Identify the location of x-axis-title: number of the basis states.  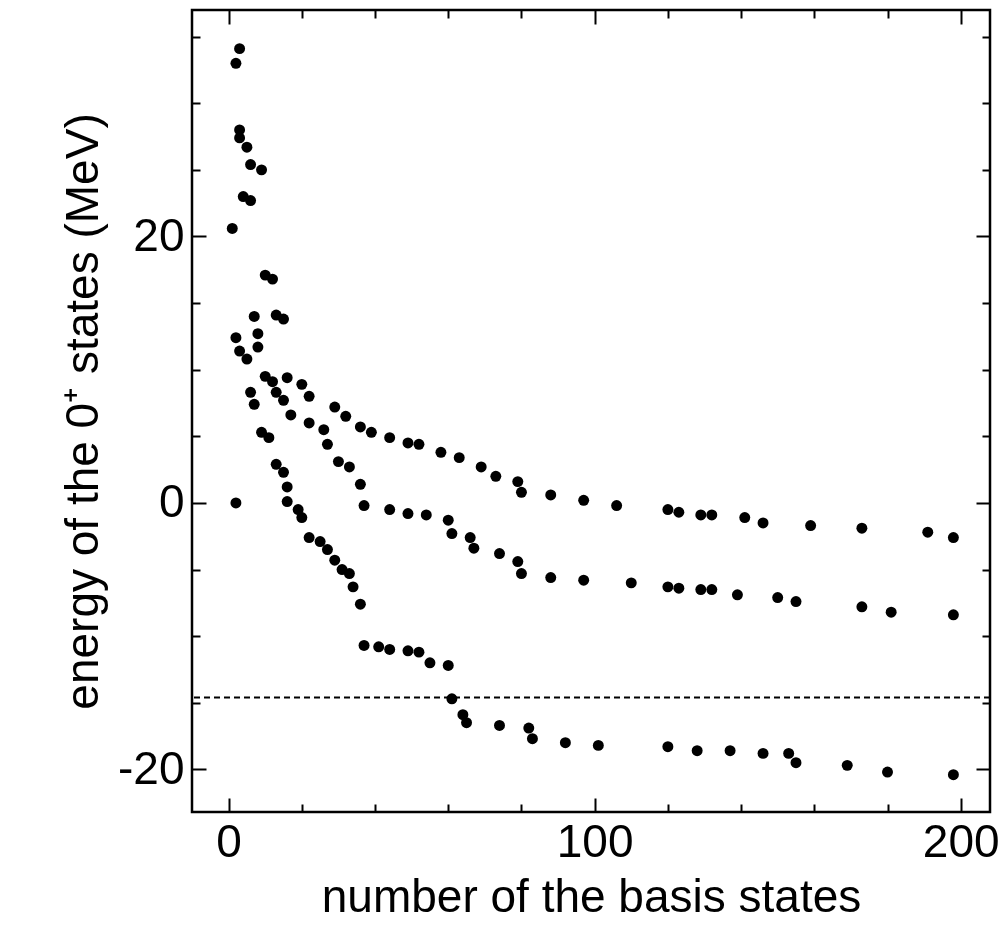
(591, 895).